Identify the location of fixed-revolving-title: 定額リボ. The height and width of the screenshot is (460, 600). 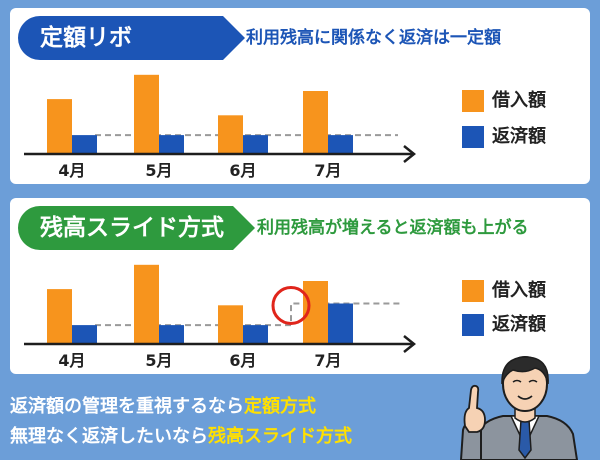
(131, 38).